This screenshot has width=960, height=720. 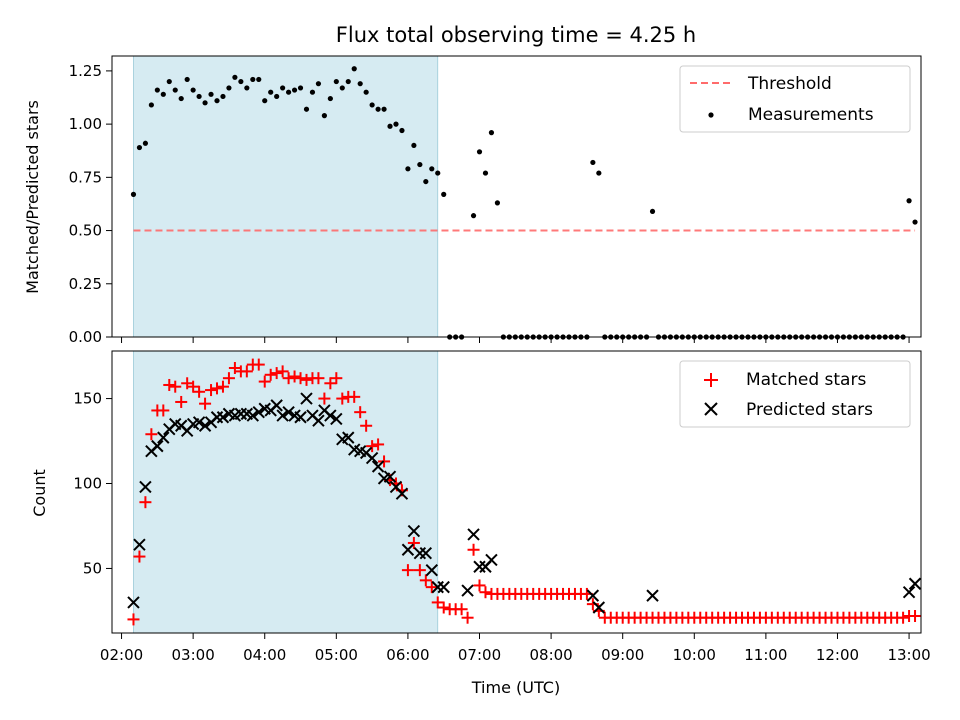 I want to click on top-y-tick-label: 0.00, so click(x=85, y=337).